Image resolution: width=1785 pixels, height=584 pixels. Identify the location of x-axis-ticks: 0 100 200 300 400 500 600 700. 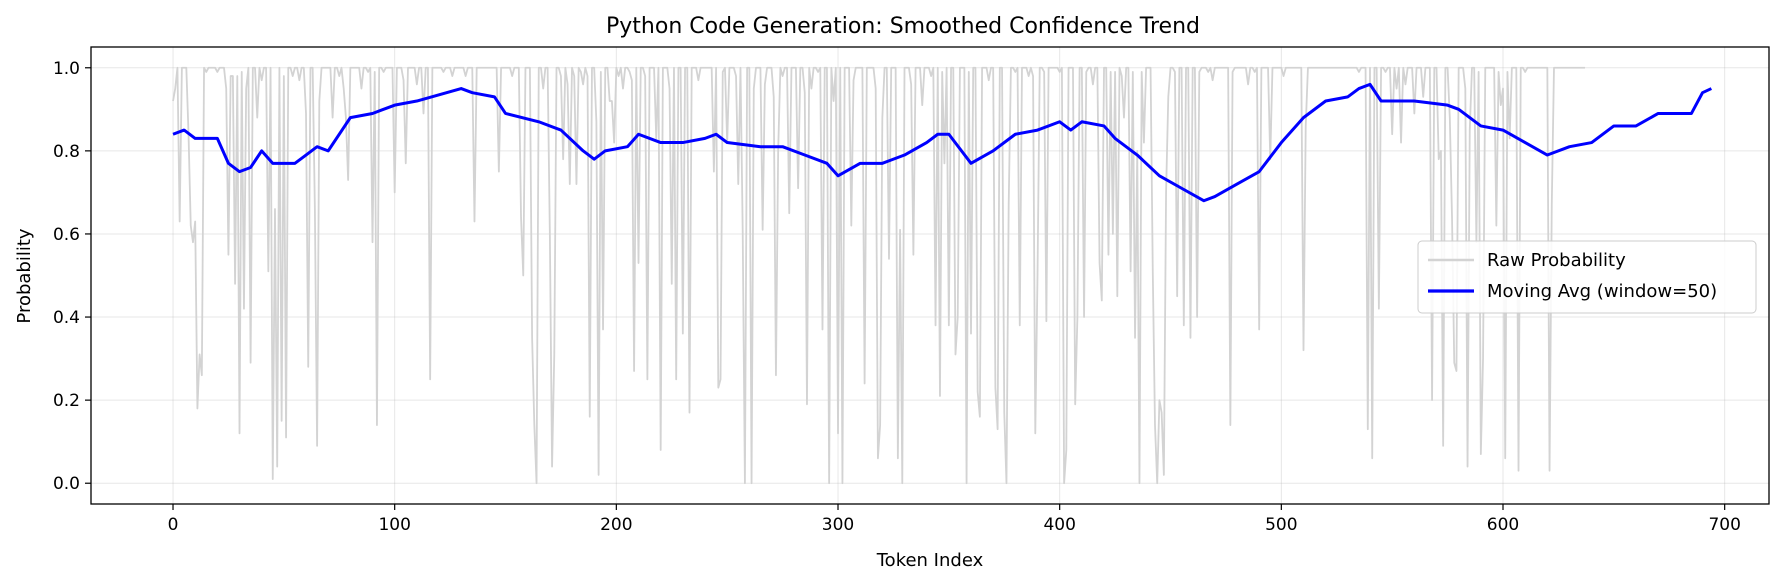
(954, 519).